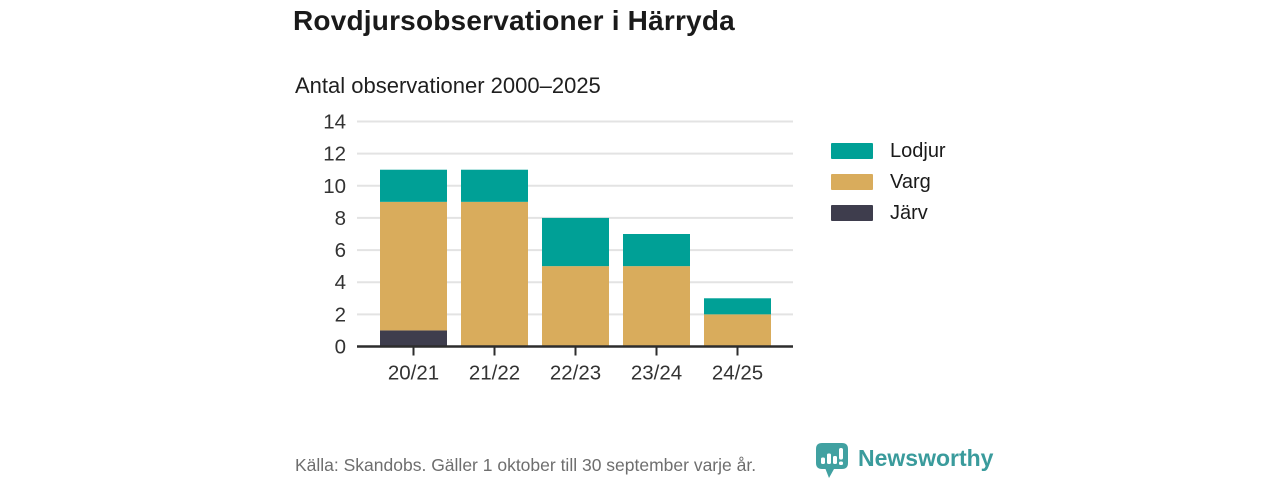  I want to click on y-tick-label: 12, so click(334, 154).